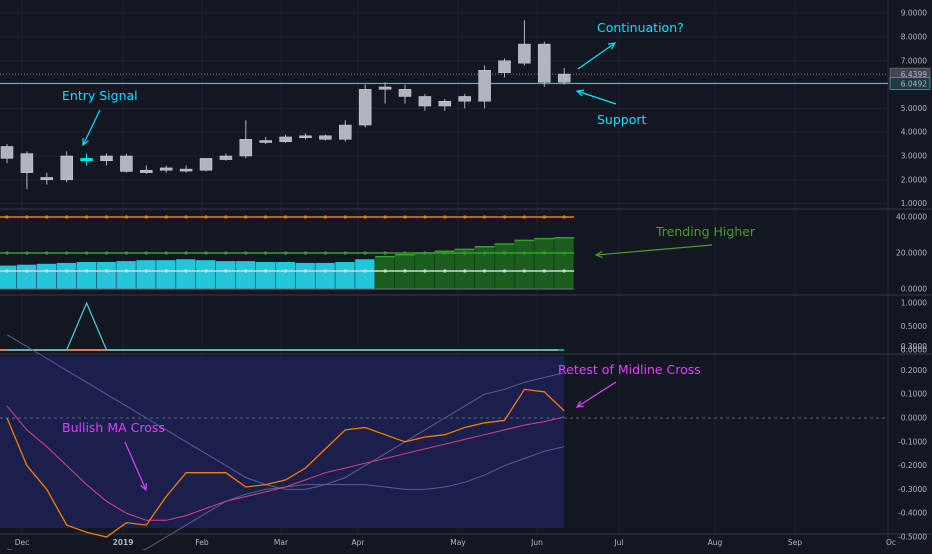  I want to click on time-tick-label: Sep, so click(795, 542).